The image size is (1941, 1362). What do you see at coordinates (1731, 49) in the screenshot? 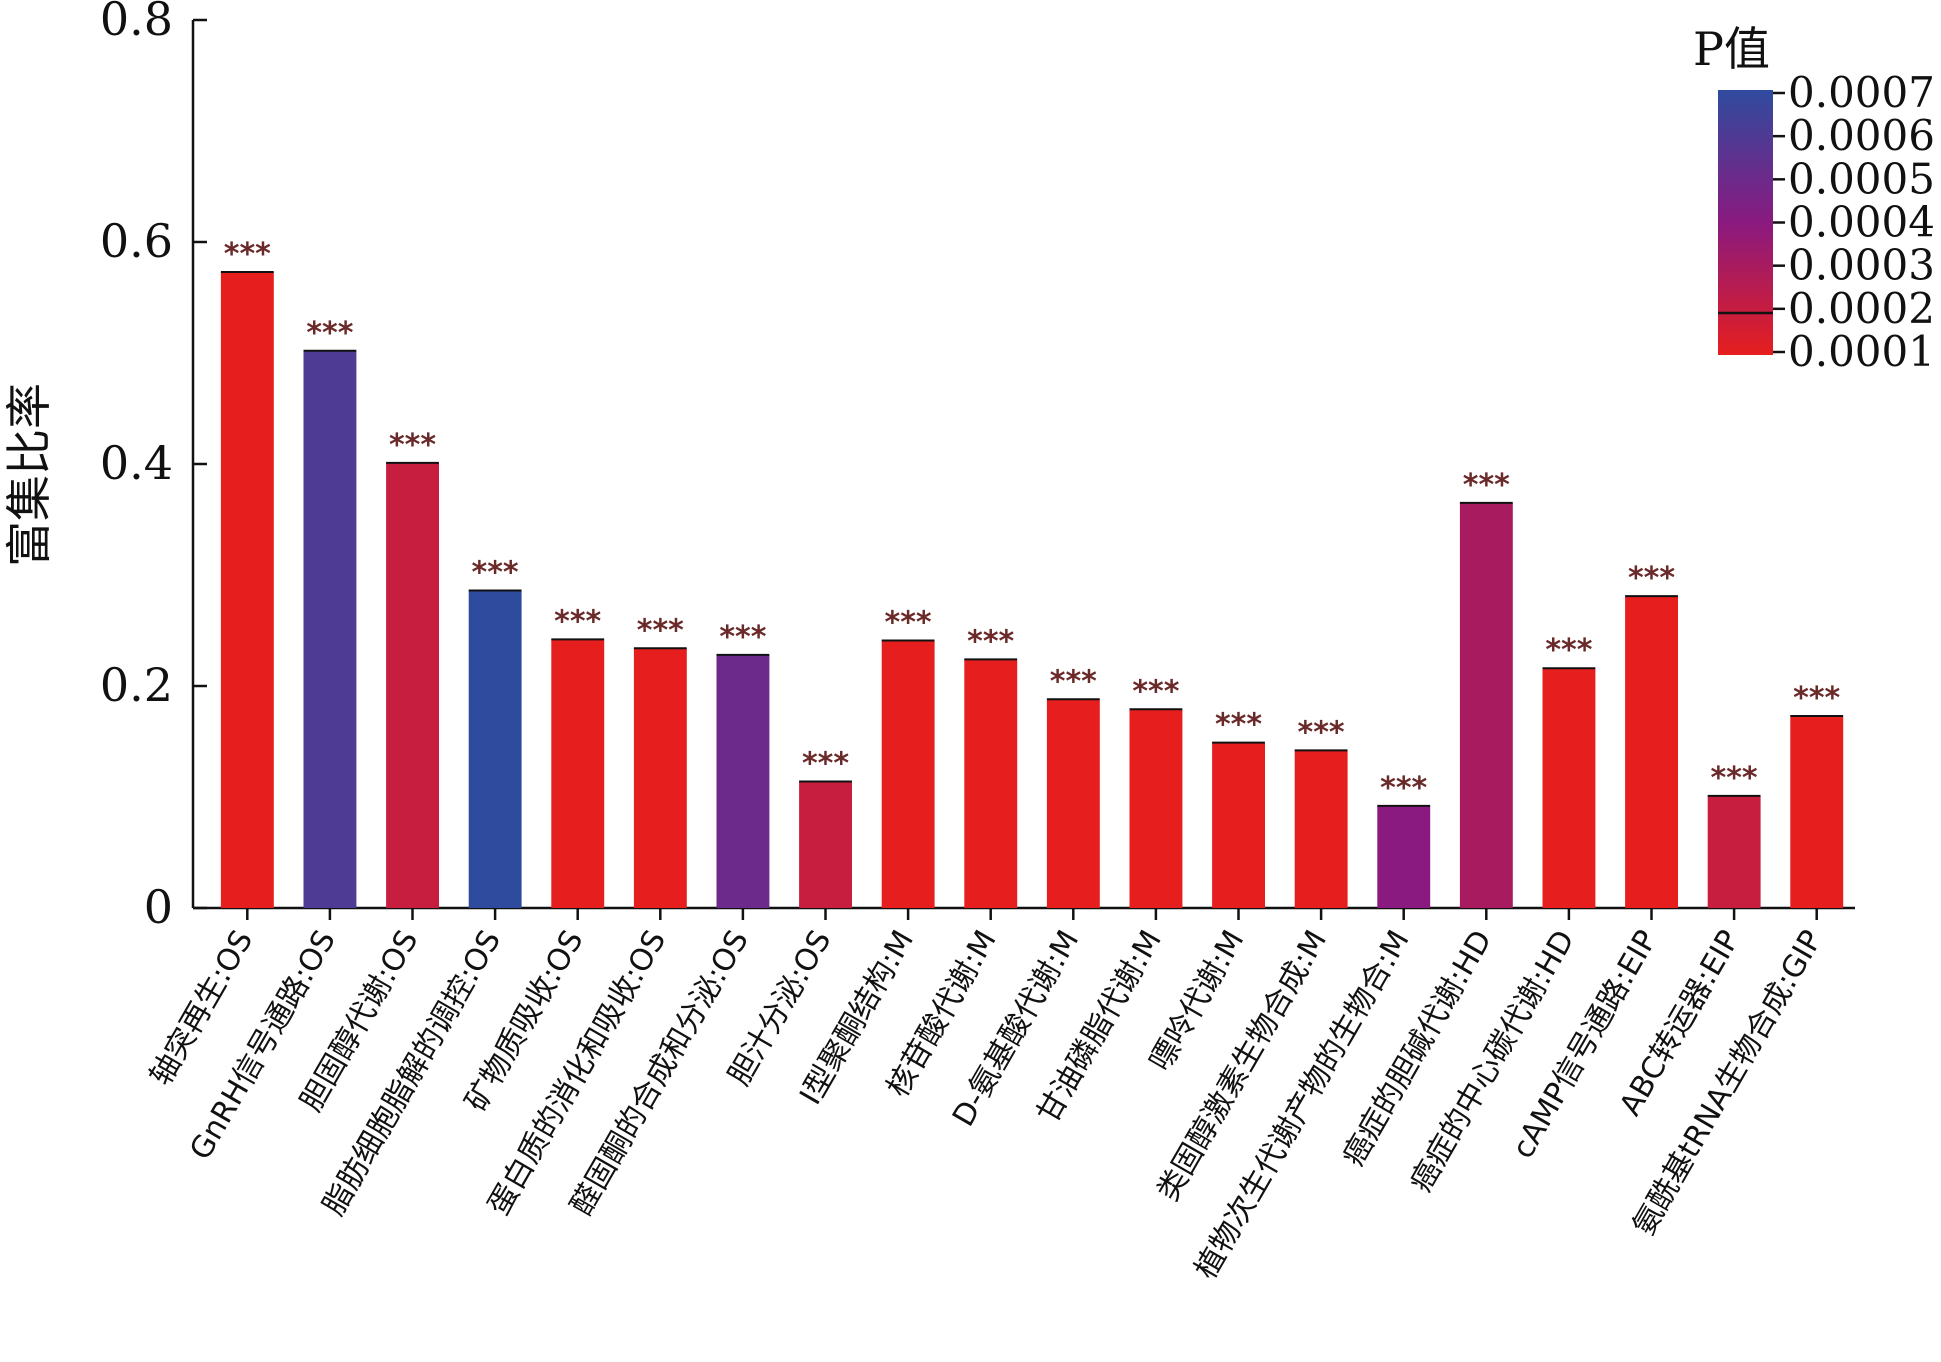
I see `legend-title: P值` at bounding box center [1731, 49].